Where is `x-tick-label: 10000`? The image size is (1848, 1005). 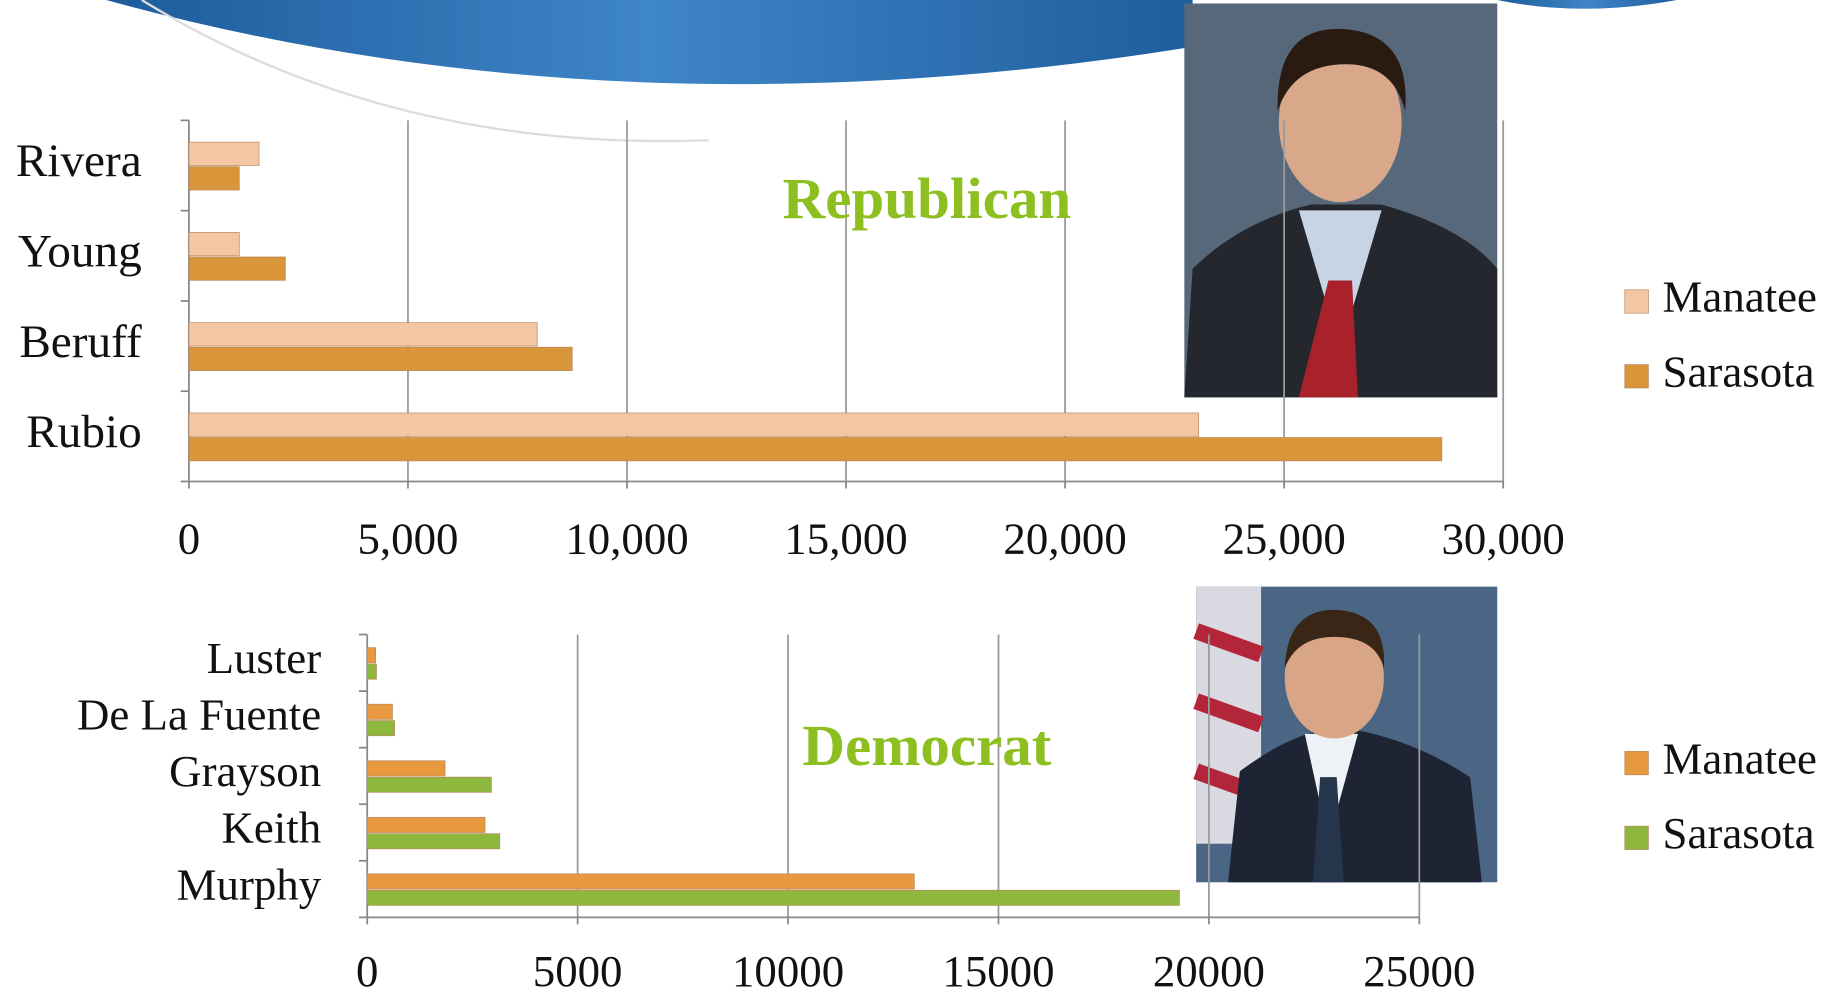
x-tick-label: 10000 is located at coordinates (788, 971).